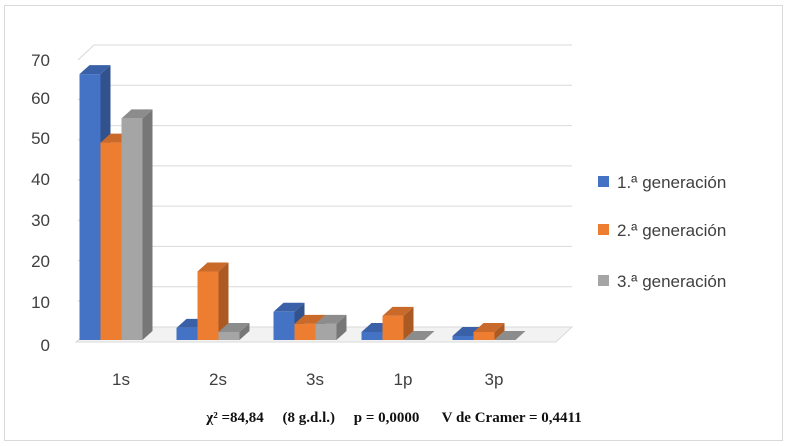  I want to click on x-axis-ticks: 1s 2s 3s 1p 3p, so click(307, 379).